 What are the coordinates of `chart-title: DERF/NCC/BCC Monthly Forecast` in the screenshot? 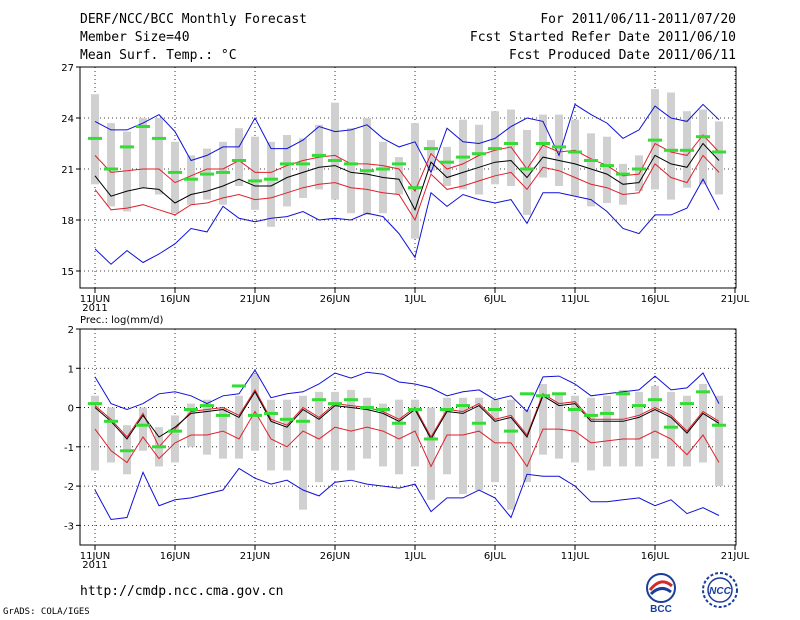 It's located at (193, 19).